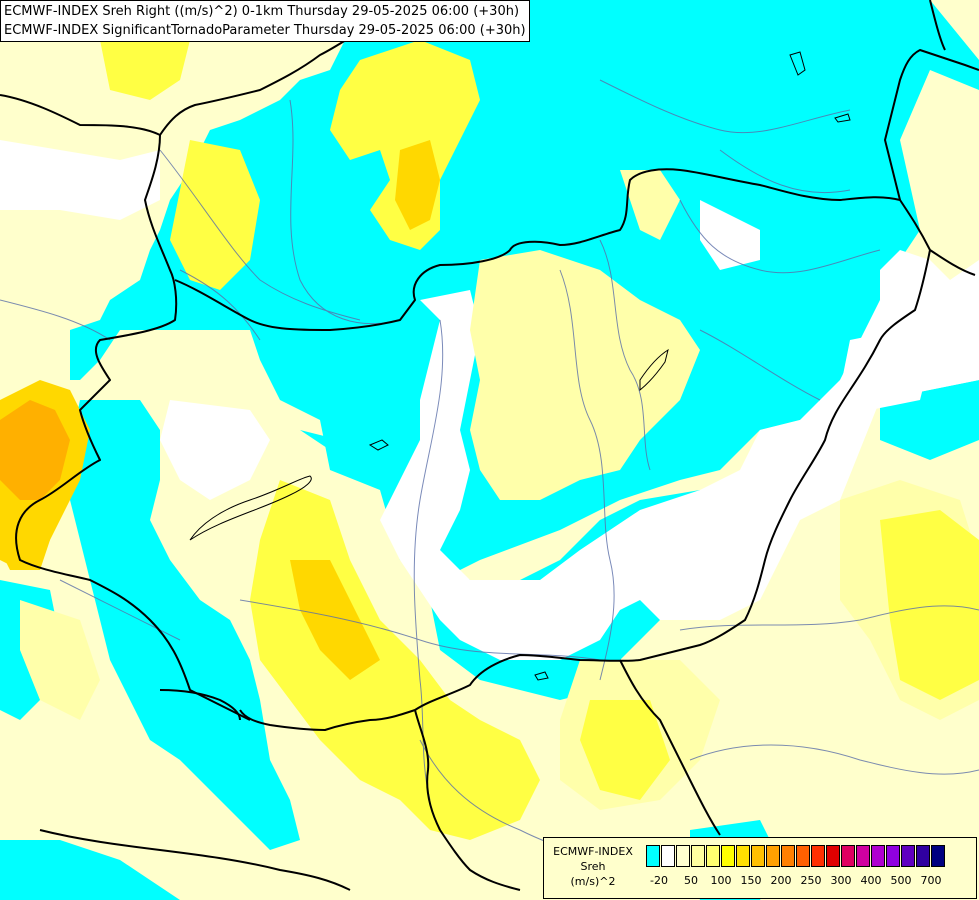 The height and width of the screenshot is (900, 979). I want to click on legend-tick-label: 150, so click(751, 880).